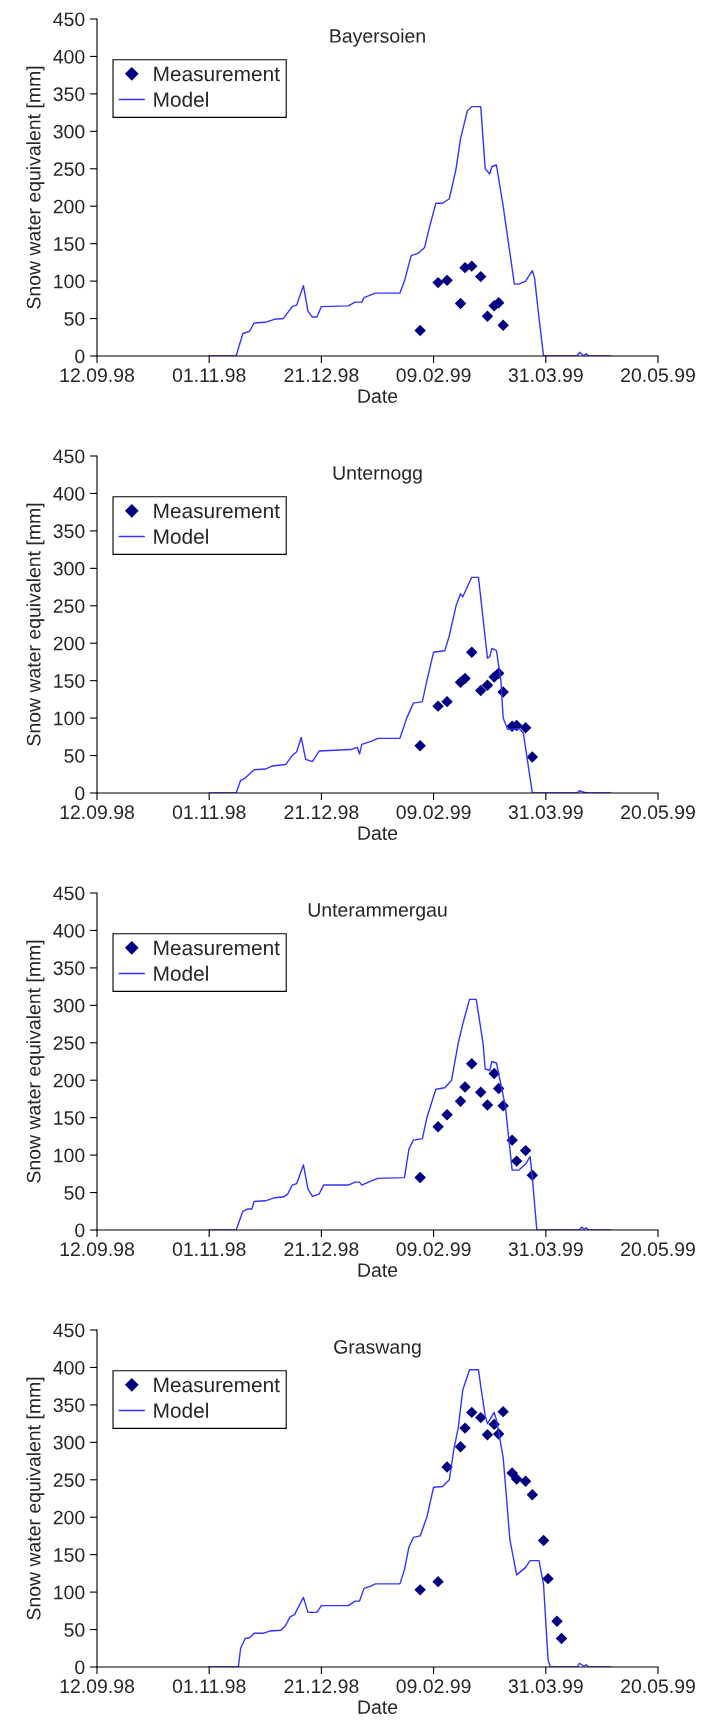 The width and height of the screenshot is (702, 1733). What do you see at coordinates (377, 1349) in the screenshot?
I see `chart-title: Graswang` at bounding box center [377, 1349].